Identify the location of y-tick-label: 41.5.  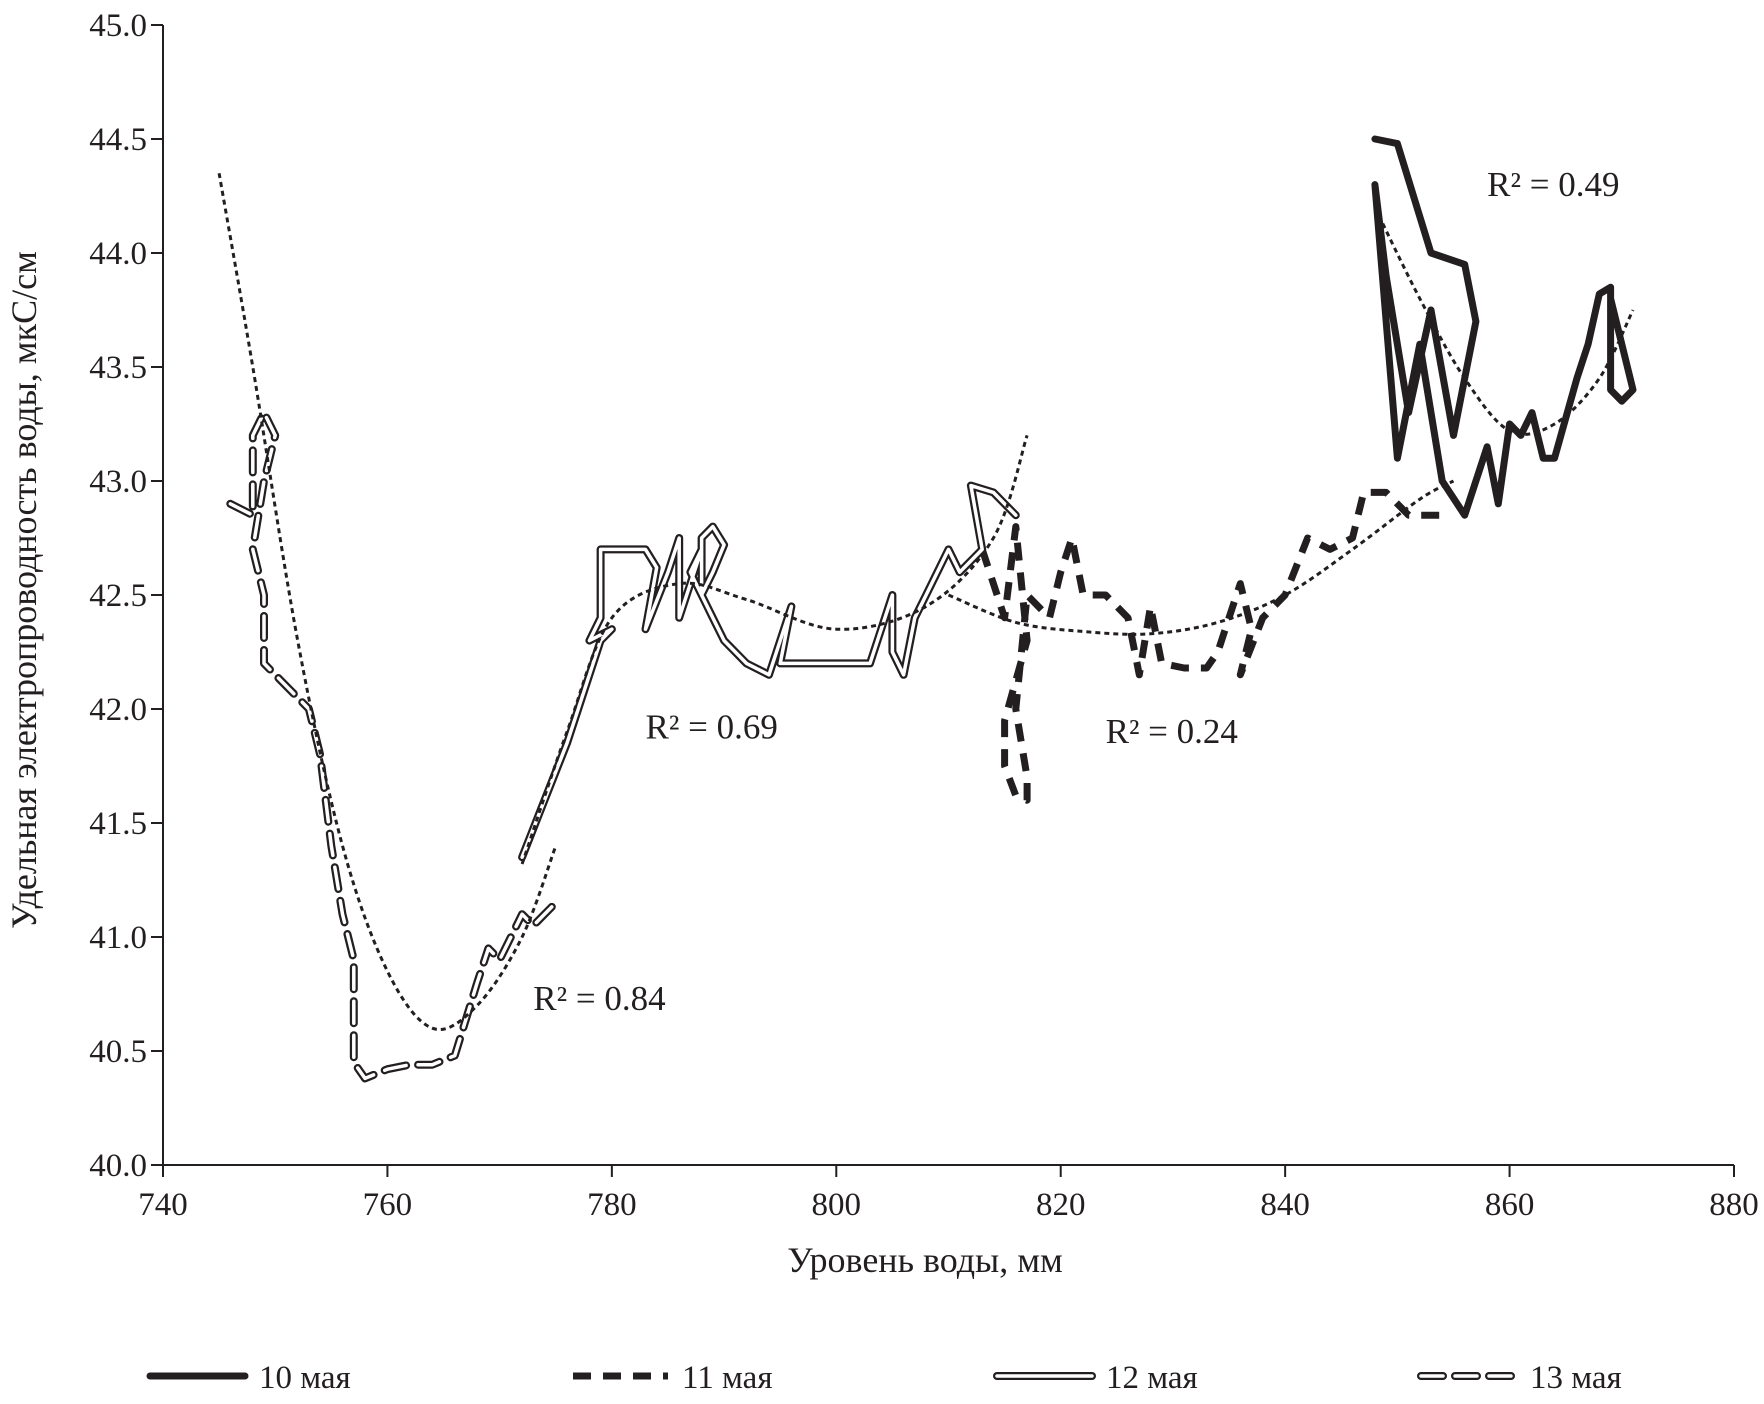
(118, 824).